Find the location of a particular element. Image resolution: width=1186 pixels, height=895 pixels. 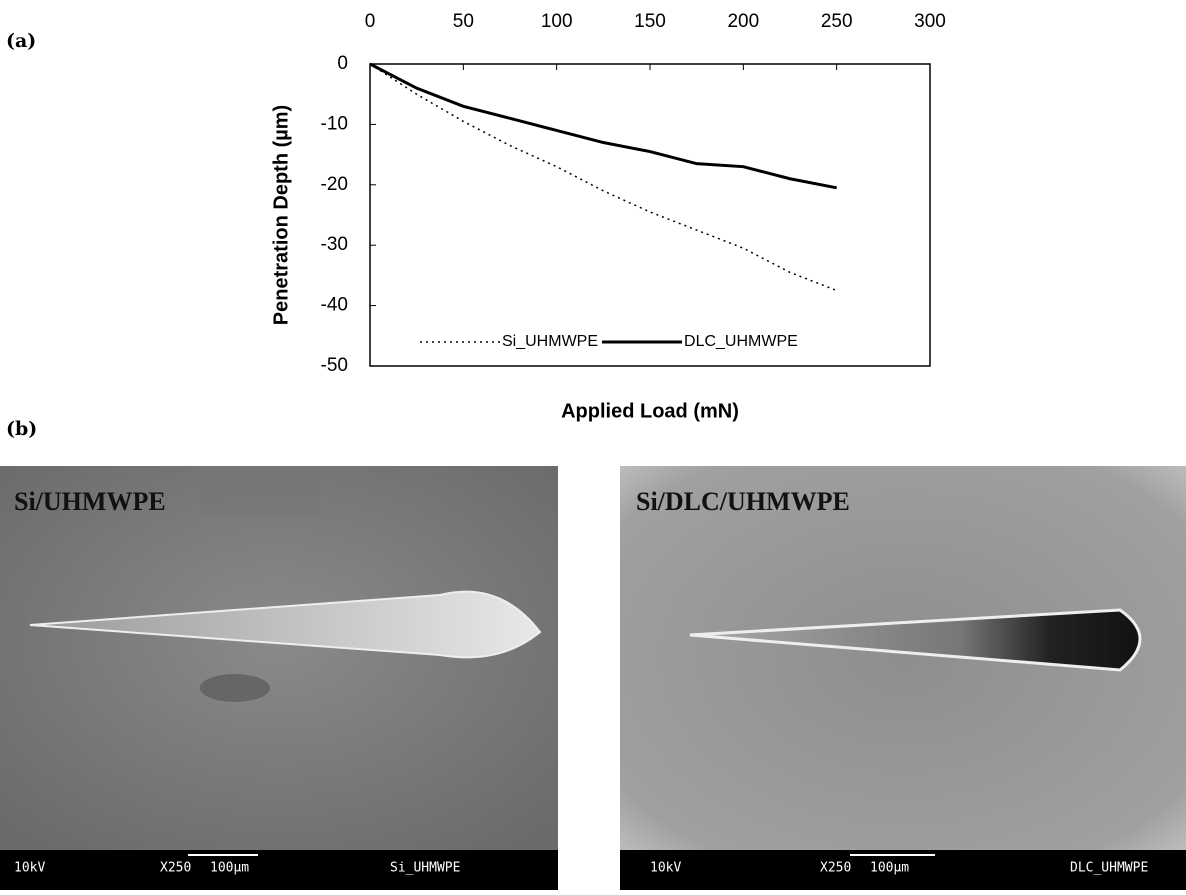

y-tick-label: 0 is located at coordinates (342, 63).